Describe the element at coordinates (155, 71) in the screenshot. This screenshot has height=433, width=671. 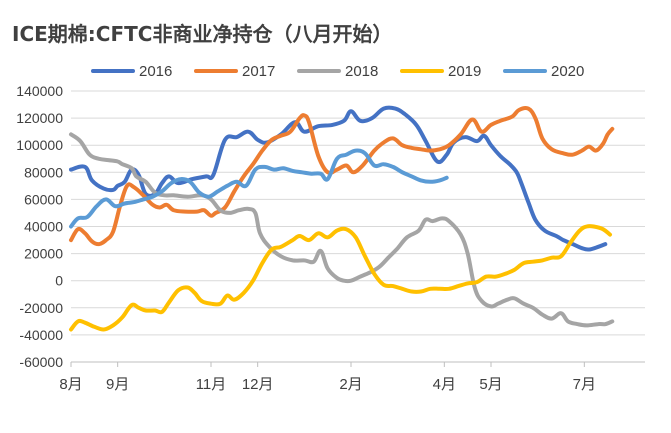
I see `legend-label-2016: 2016` at that location.